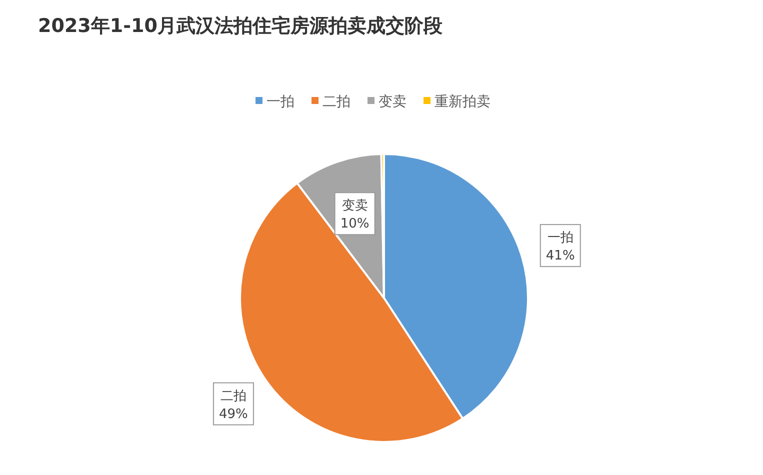  Describe the element at coordinates (392, 102) in the screenshot. I see `legend-label: 变卖` at that location.